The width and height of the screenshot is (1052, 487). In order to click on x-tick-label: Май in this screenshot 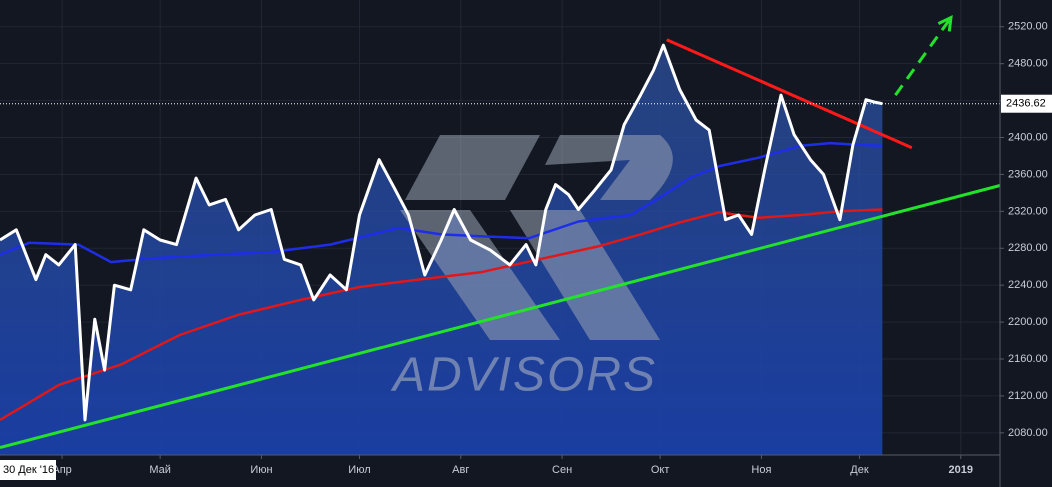, I will do `click(160, 470)`.